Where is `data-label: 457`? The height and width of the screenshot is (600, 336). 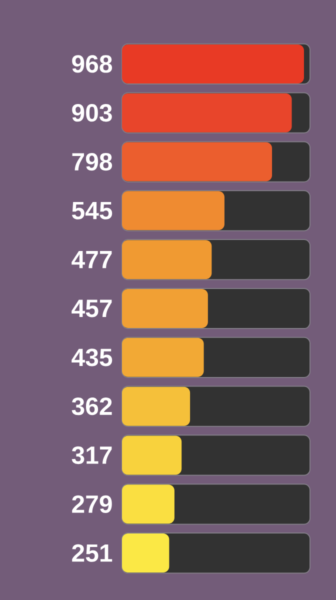 data-label: 457 is located at coordinates (92, 309).